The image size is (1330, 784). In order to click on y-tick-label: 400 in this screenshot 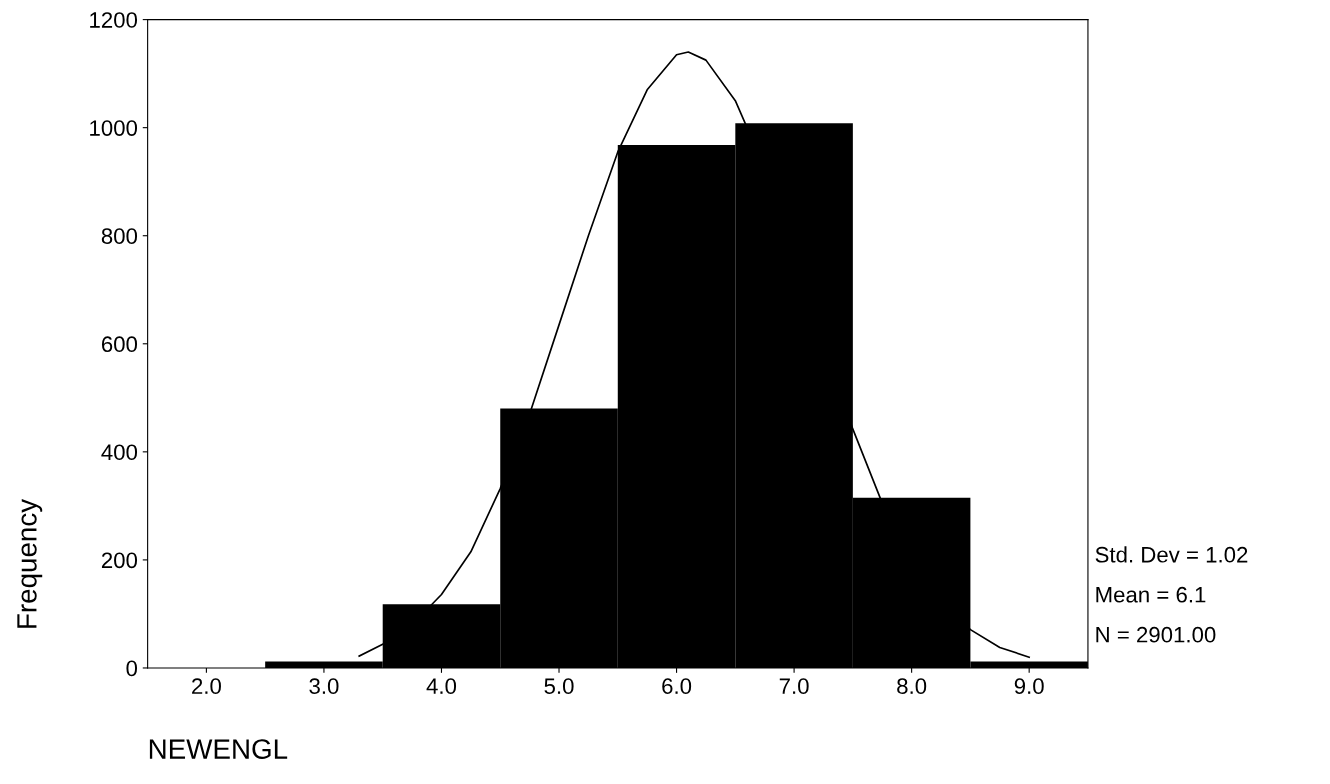, I will do `click(119, 452)`.